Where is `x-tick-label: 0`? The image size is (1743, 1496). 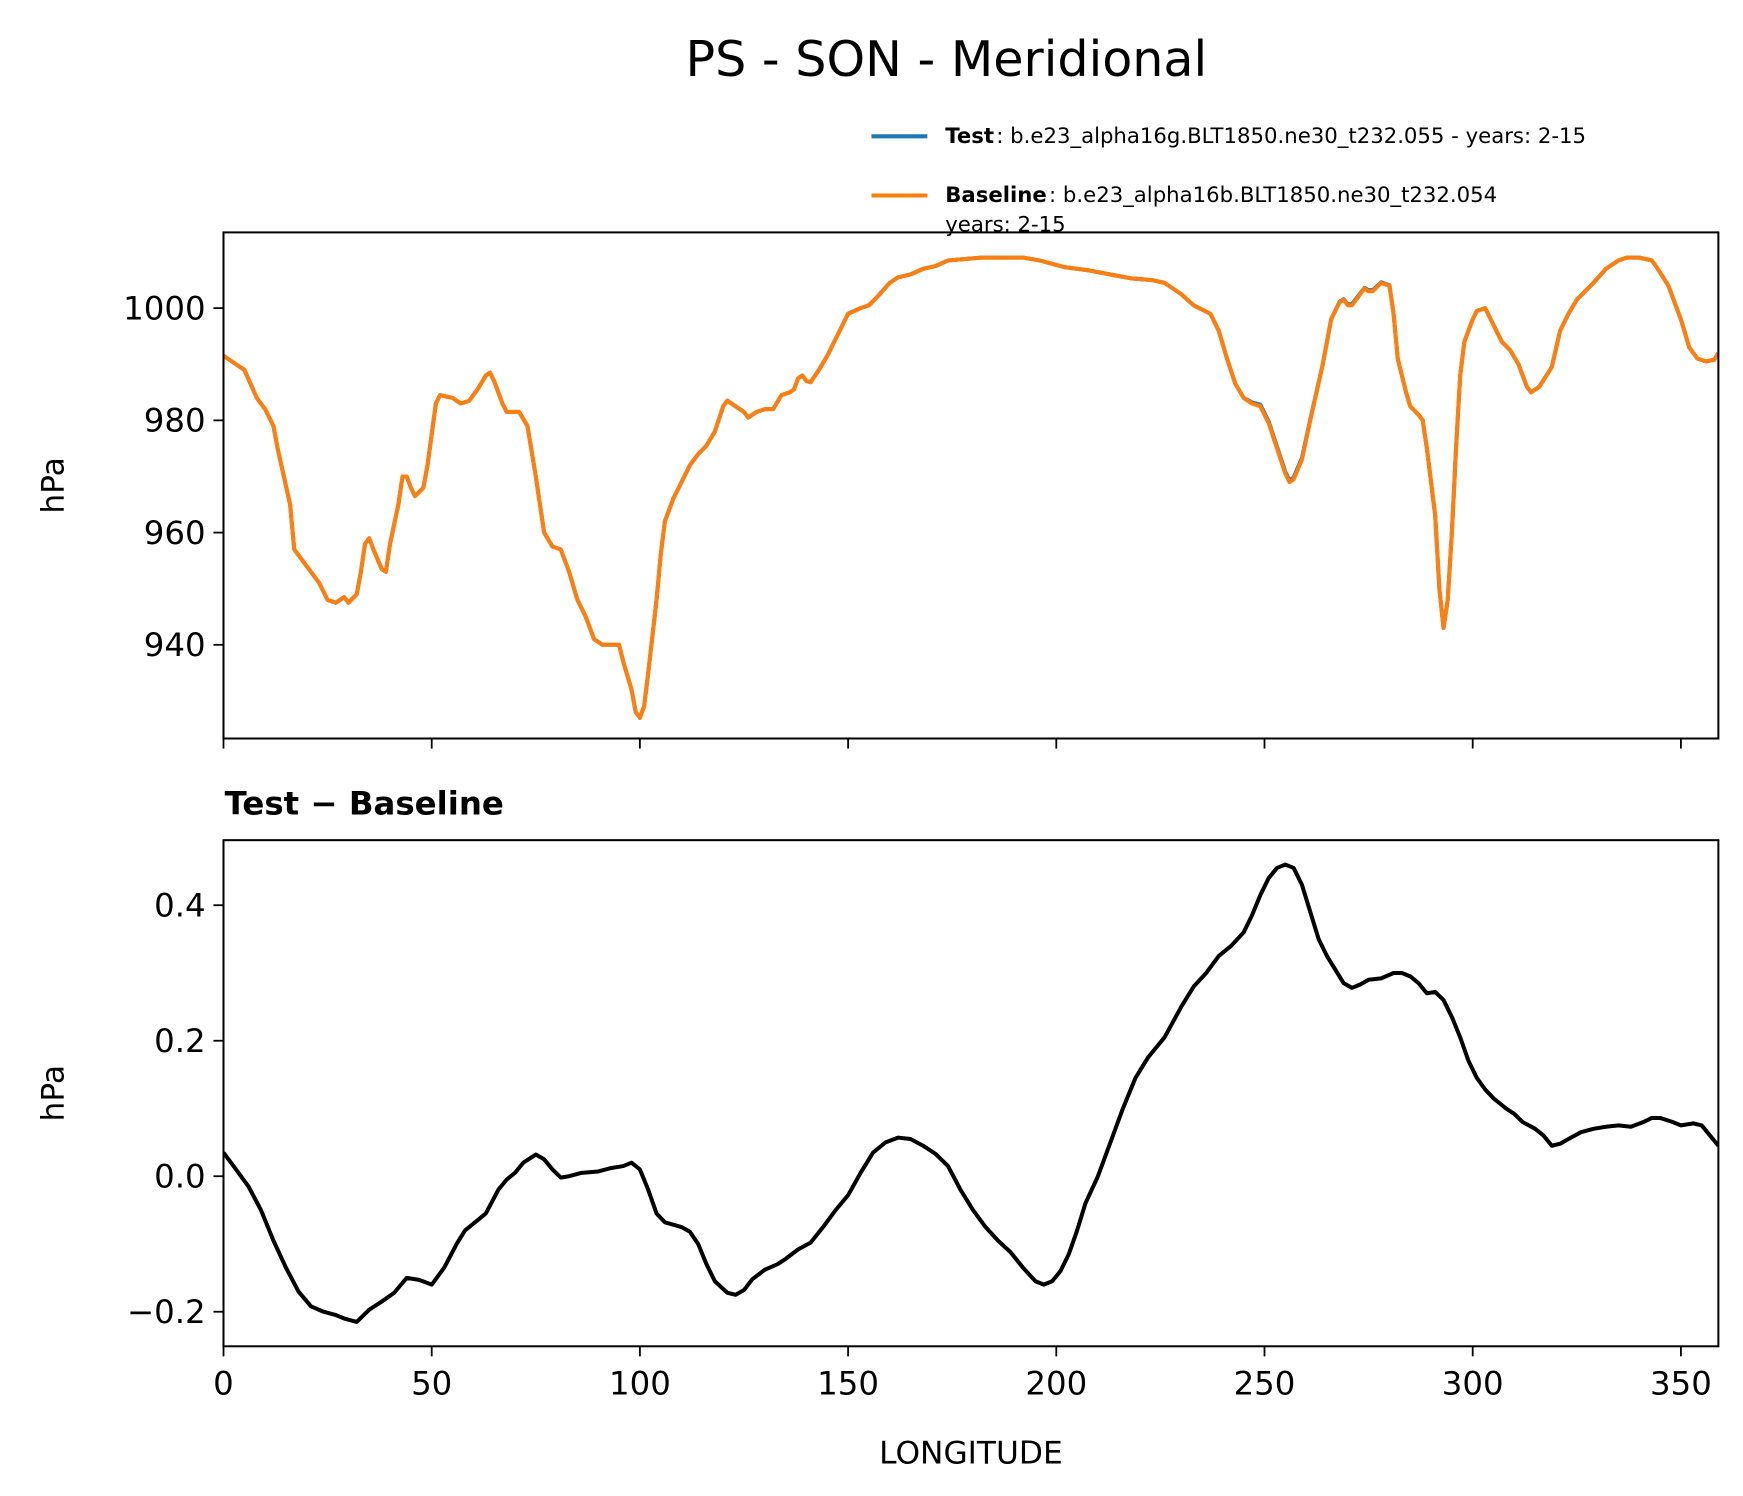
x-tick-label: 0 is located at coordinates (223, 1383).